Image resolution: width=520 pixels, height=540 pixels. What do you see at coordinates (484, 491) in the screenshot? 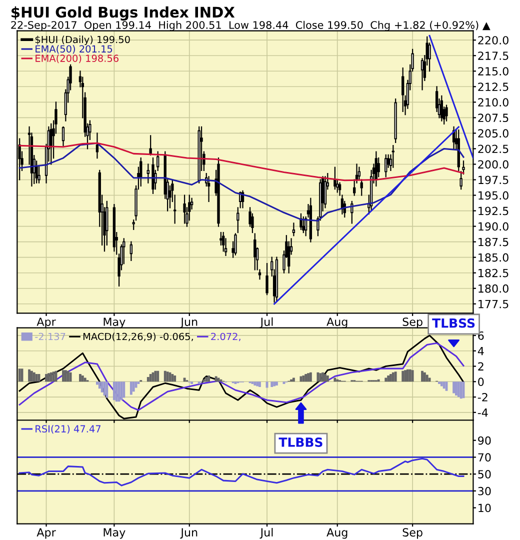
I see `y-tick-label: 30` at bounding box center [484, 491].